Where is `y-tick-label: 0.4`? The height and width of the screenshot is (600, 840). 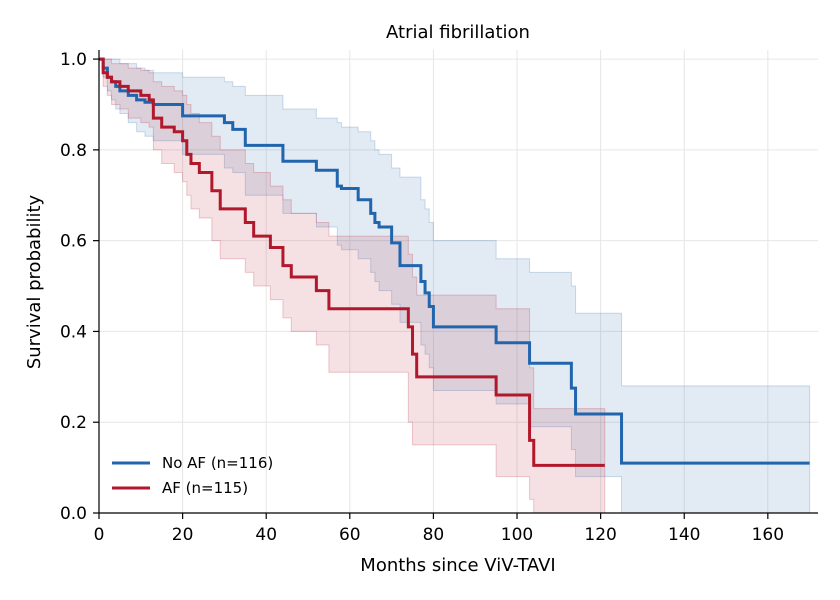
y-tick-label: 0.4 is located at coordinates (73, 332).